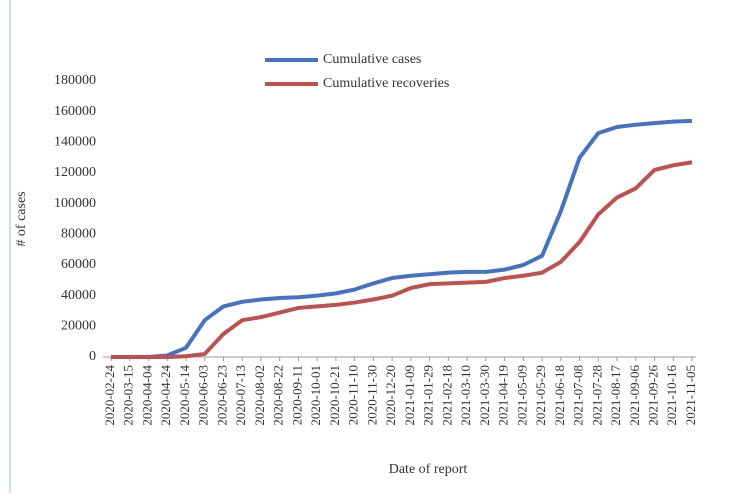 This screenshot has height=498, width=737. I want to click on y-tick-label: 160000, so click(75, 111).